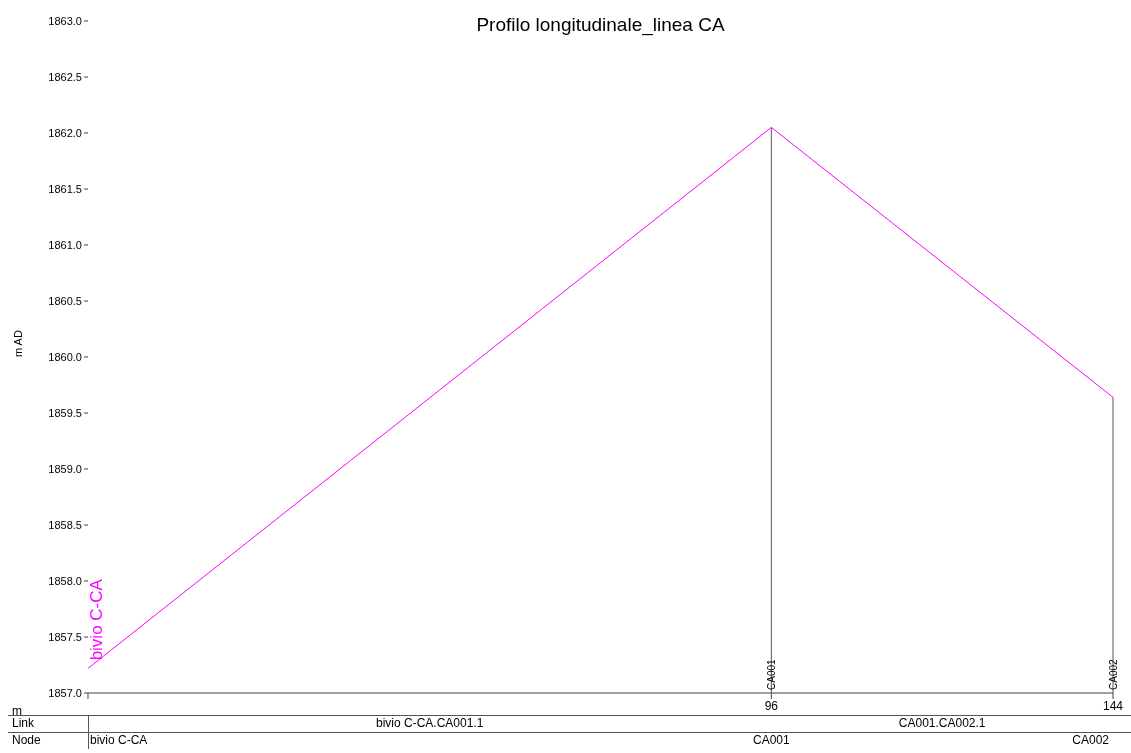  Describe the element at coordinates (65, 132) in the screenshot. I see `y-tick-label: 1862.0` at that location.